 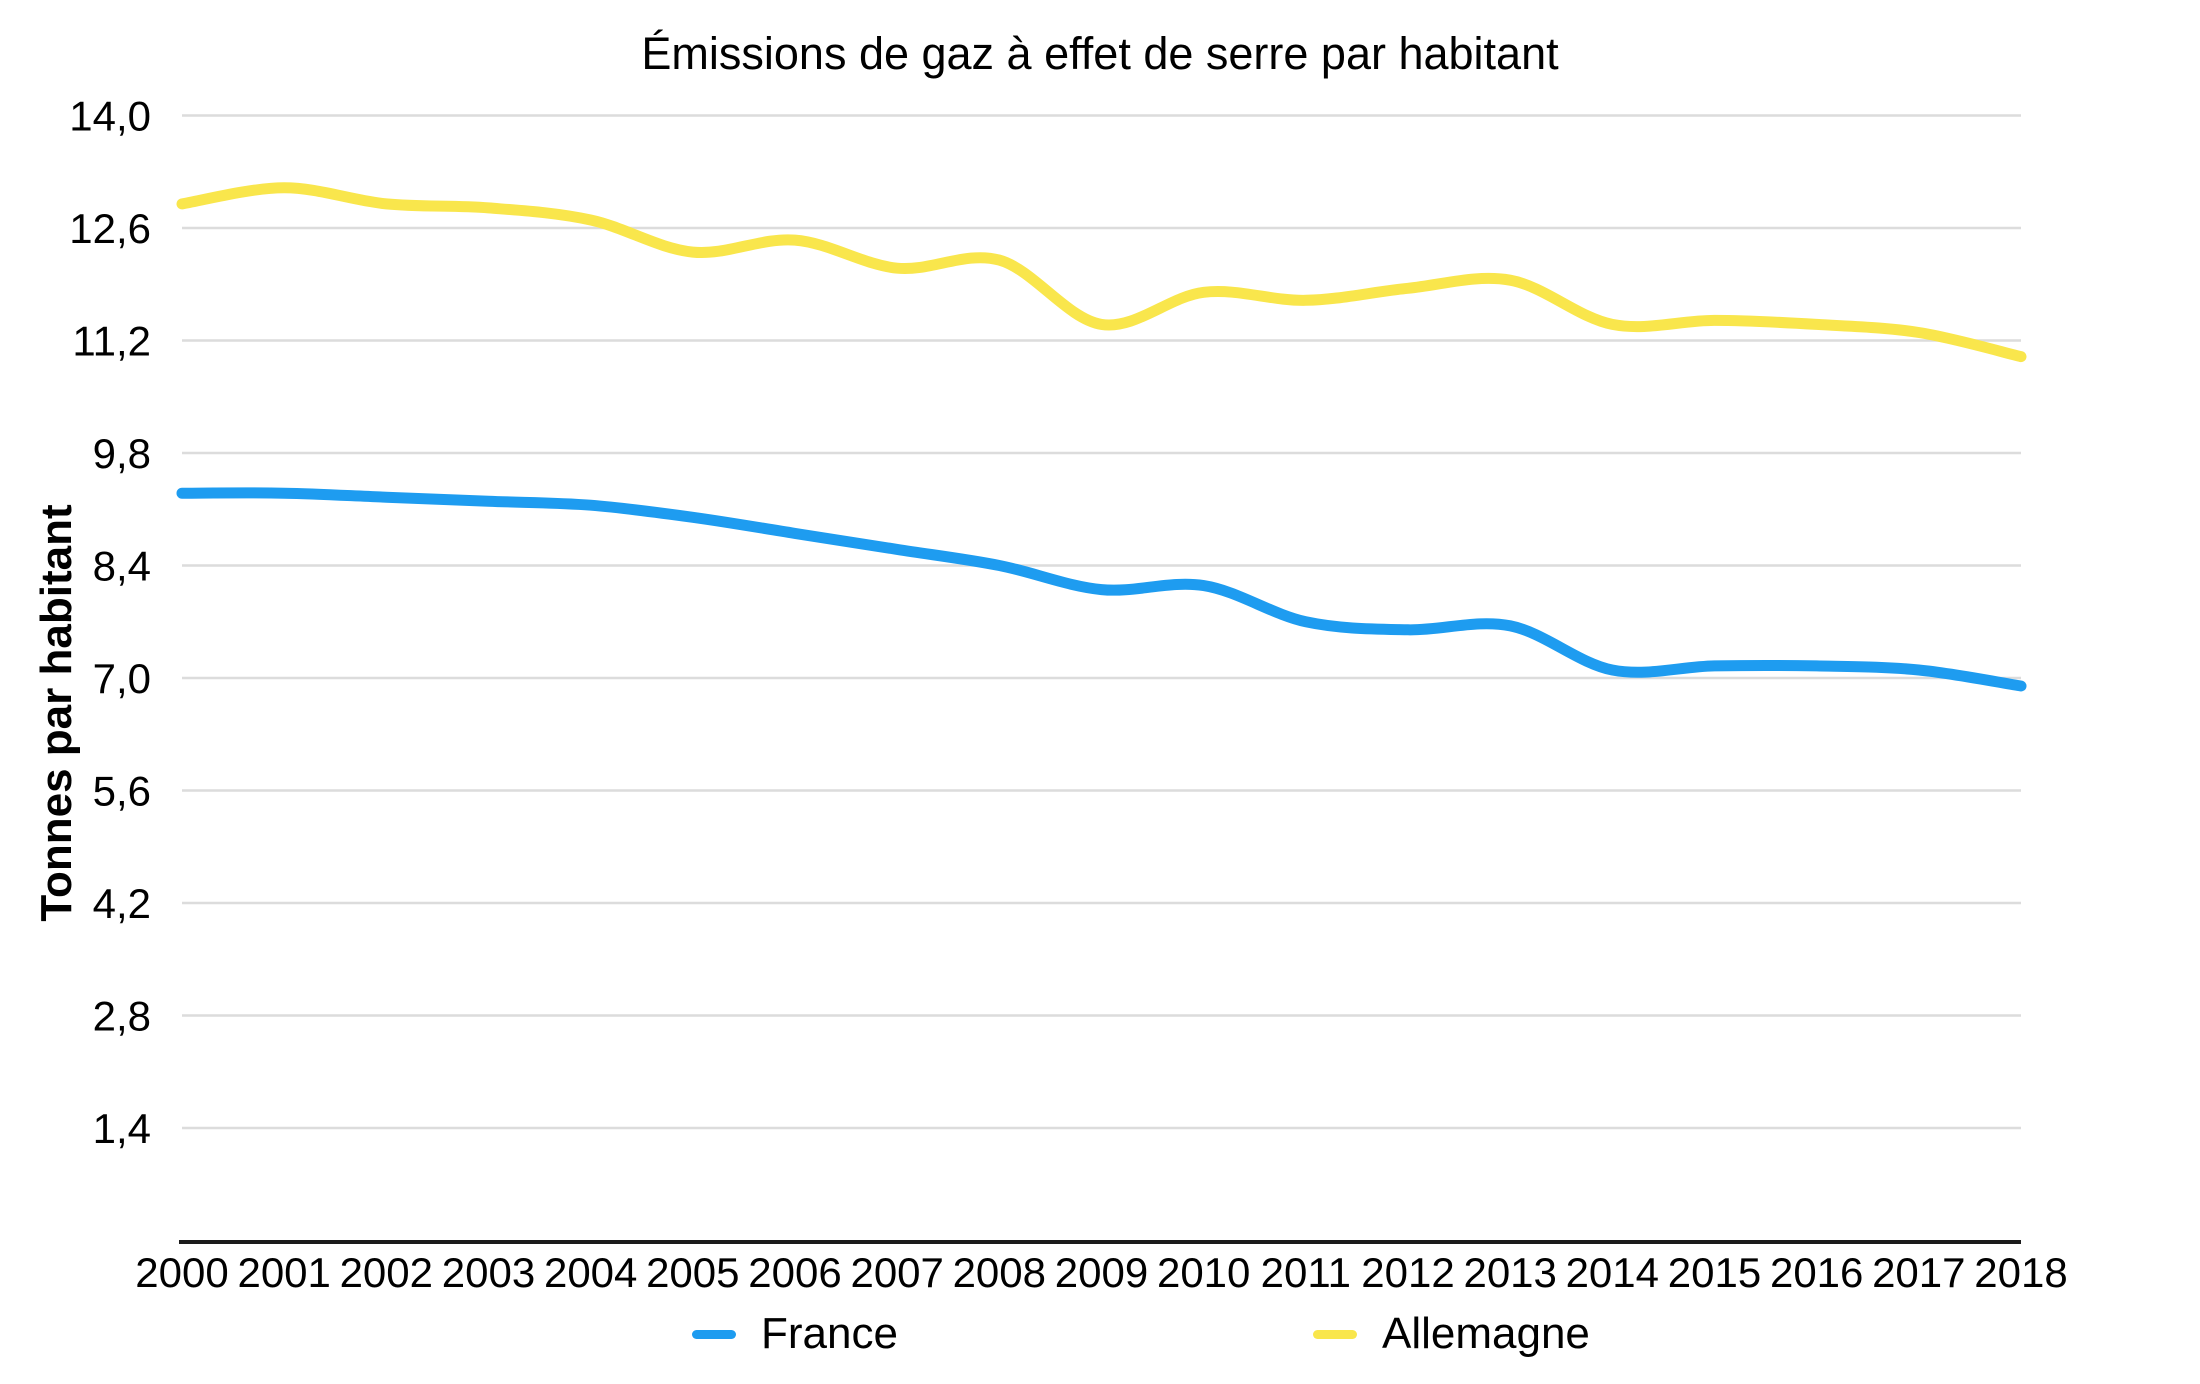 What do you see at coordinates (1101, 1272) in the screenshot?
I see `x-tick-label: 2009` at bounding box center [1101, 1272].